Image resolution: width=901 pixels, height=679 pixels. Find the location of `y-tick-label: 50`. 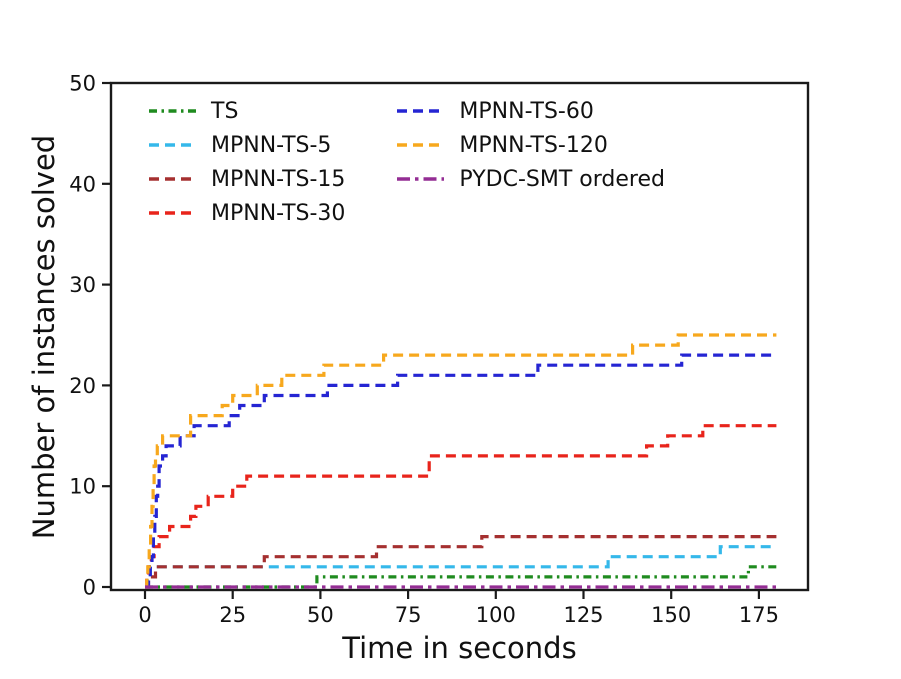

y-tick-label: 50 is located at coordinates (82, 84).